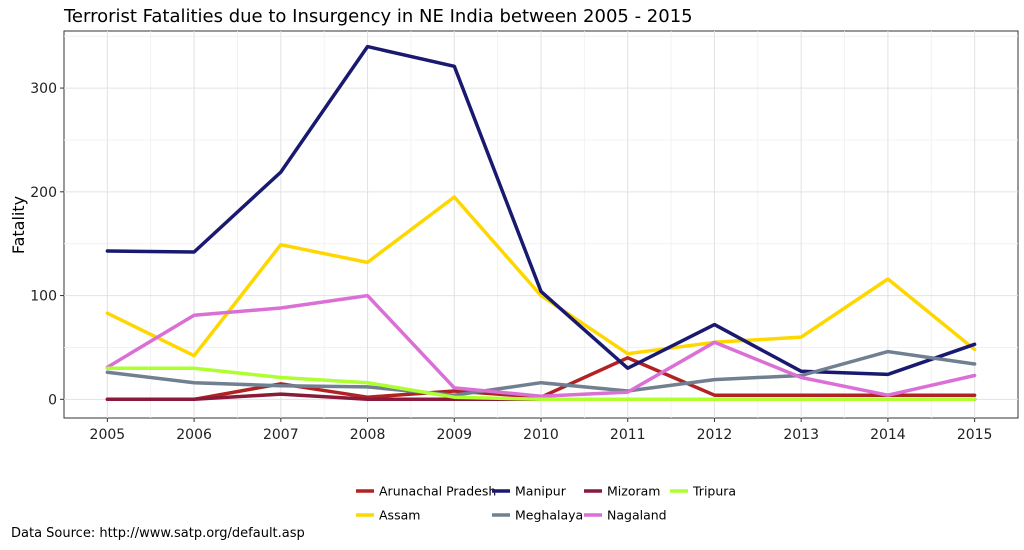 This screenshot has width=1024, height=550. I want to click on legend-item-assam: Assam, so click(388, 515).